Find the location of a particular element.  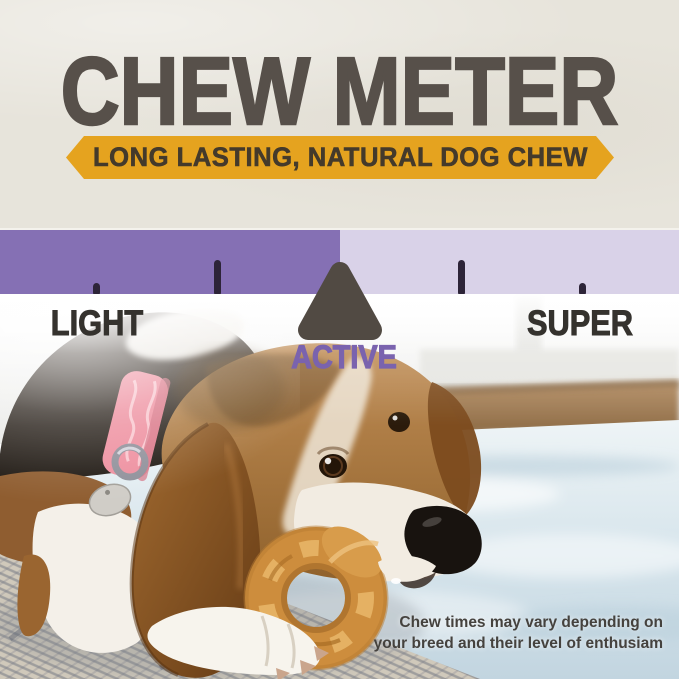

nose-highlight is located at coordinates (432, 522).